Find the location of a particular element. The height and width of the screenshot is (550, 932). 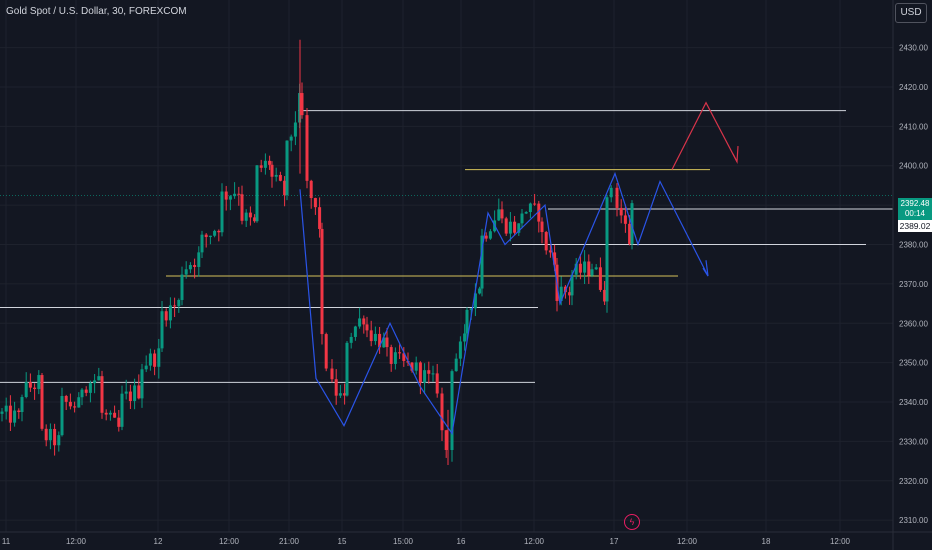

y-tick-label: 2410.00 is located at coordinates (913, 126).